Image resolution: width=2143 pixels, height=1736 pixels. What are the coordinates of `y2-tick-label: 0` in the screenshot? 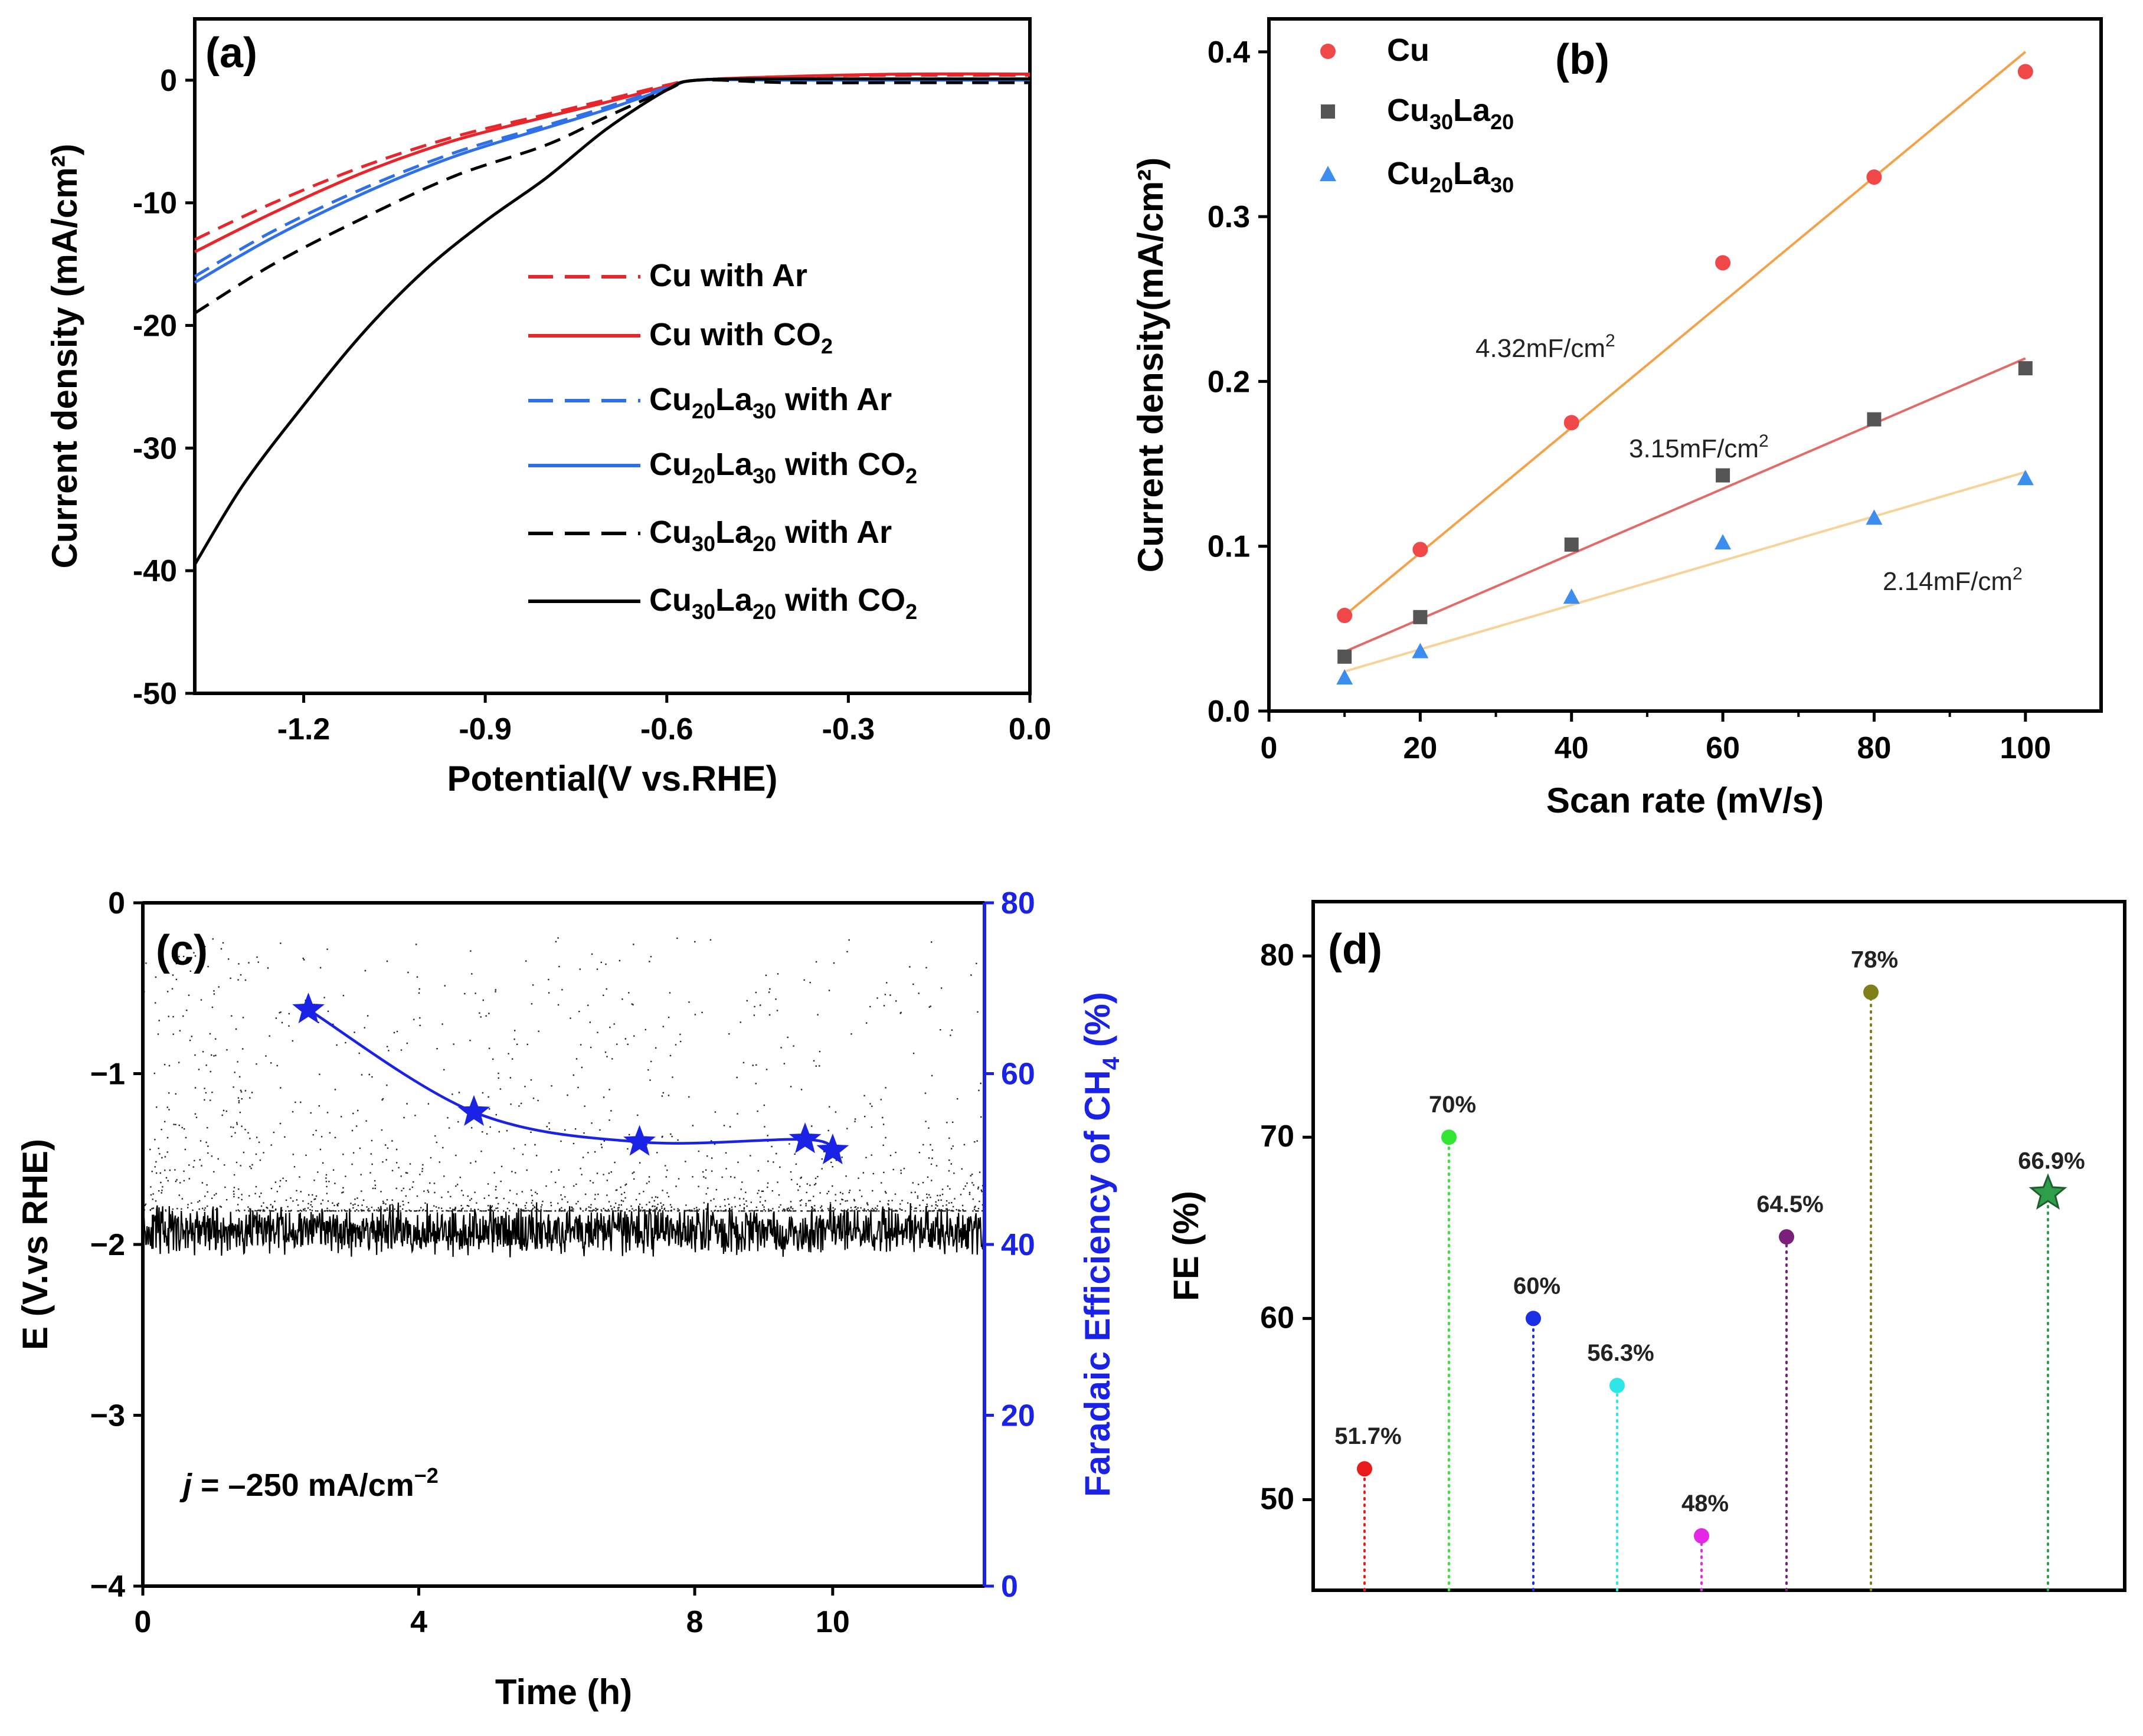 It's located at (1009, 1587).